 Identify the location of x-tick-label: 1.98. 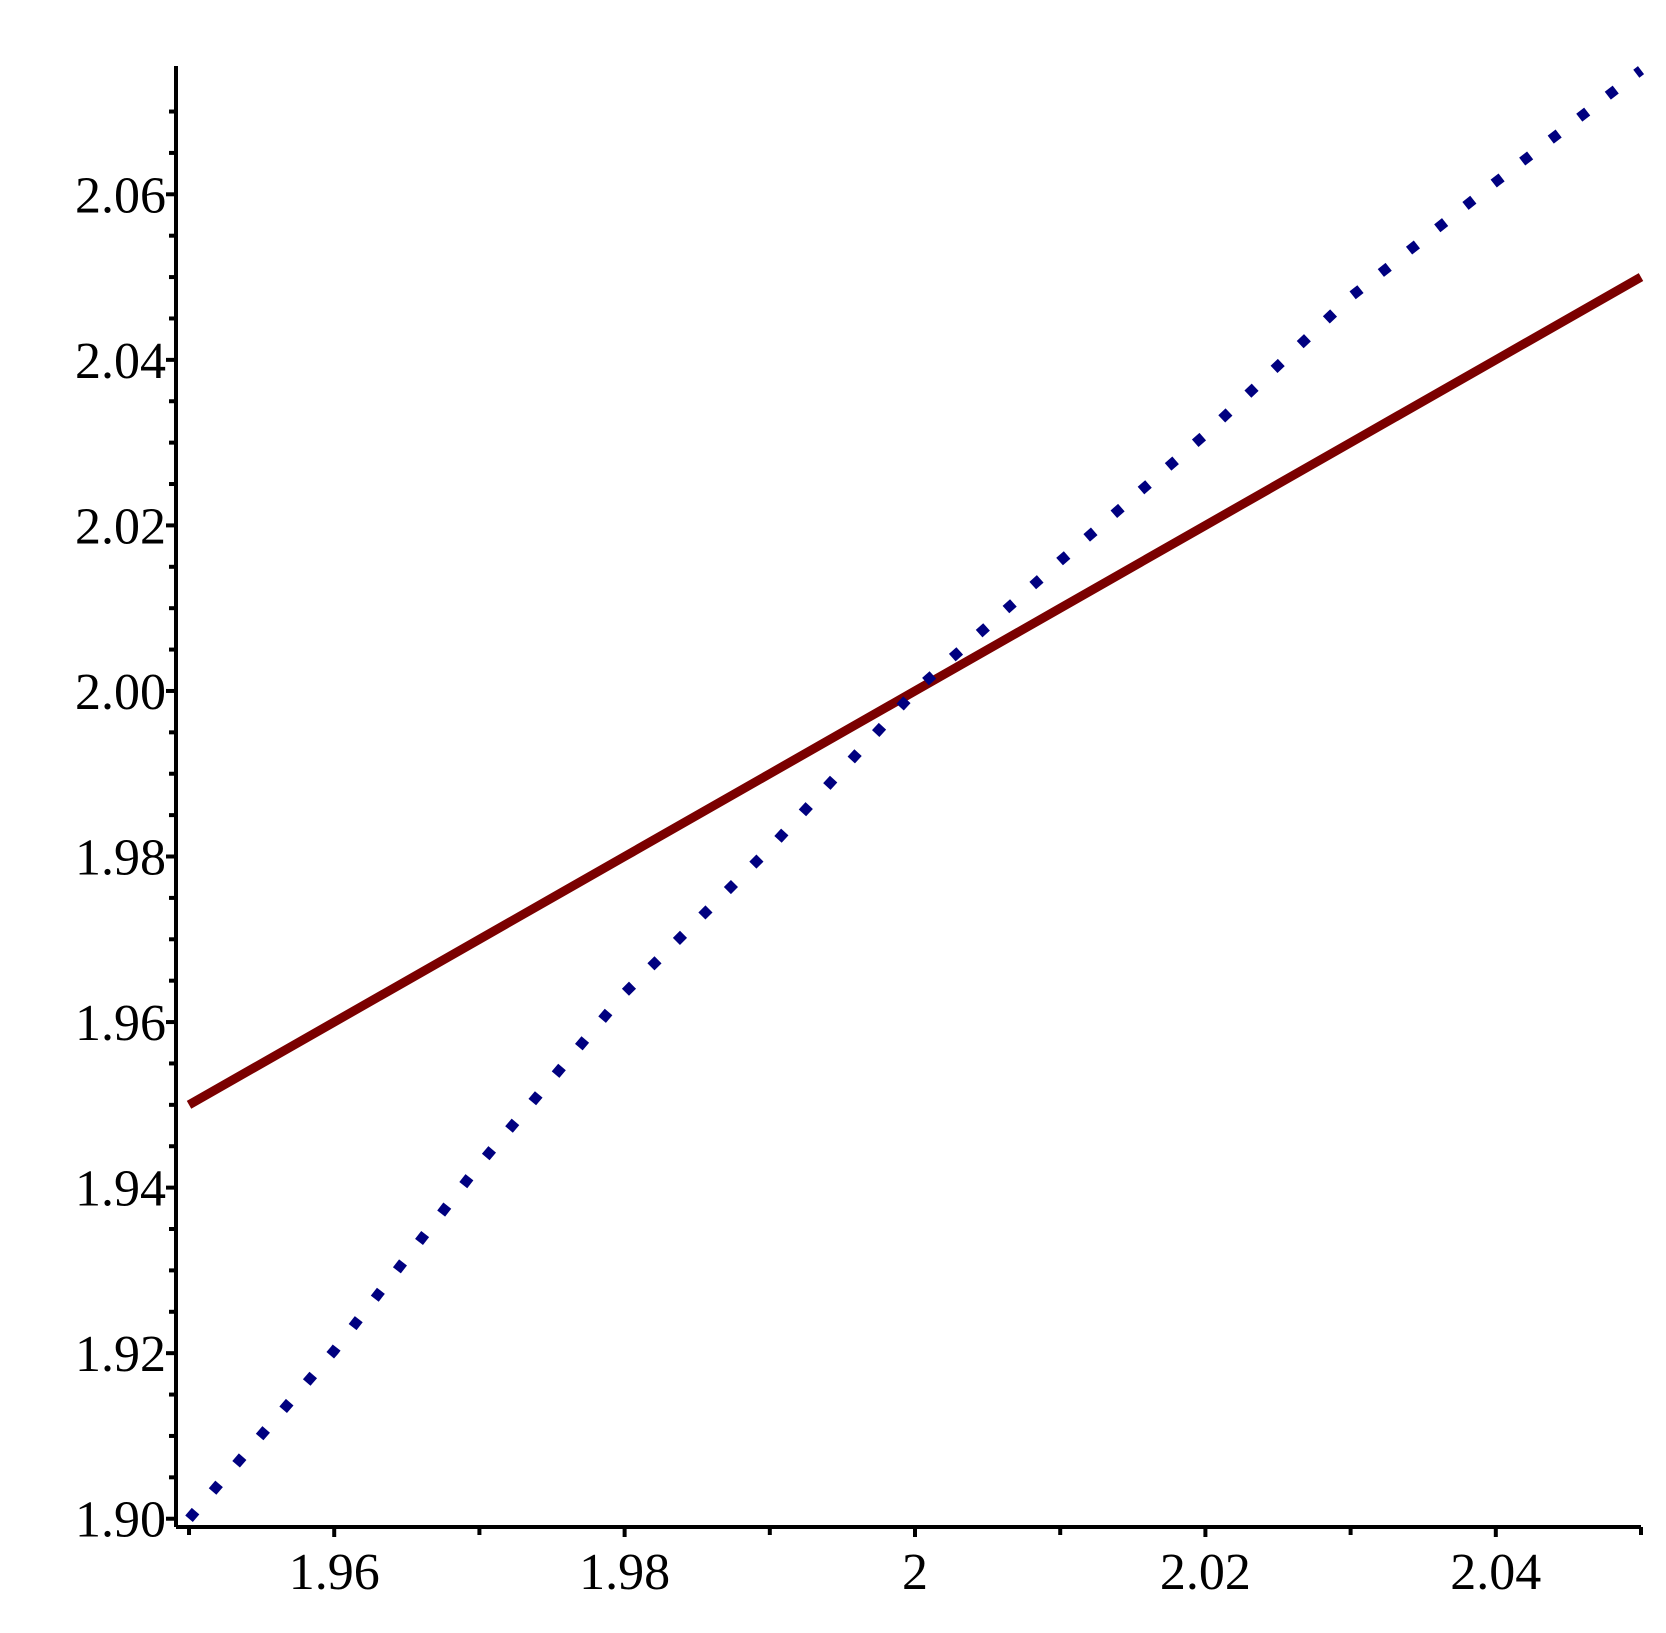
(624, 1572).